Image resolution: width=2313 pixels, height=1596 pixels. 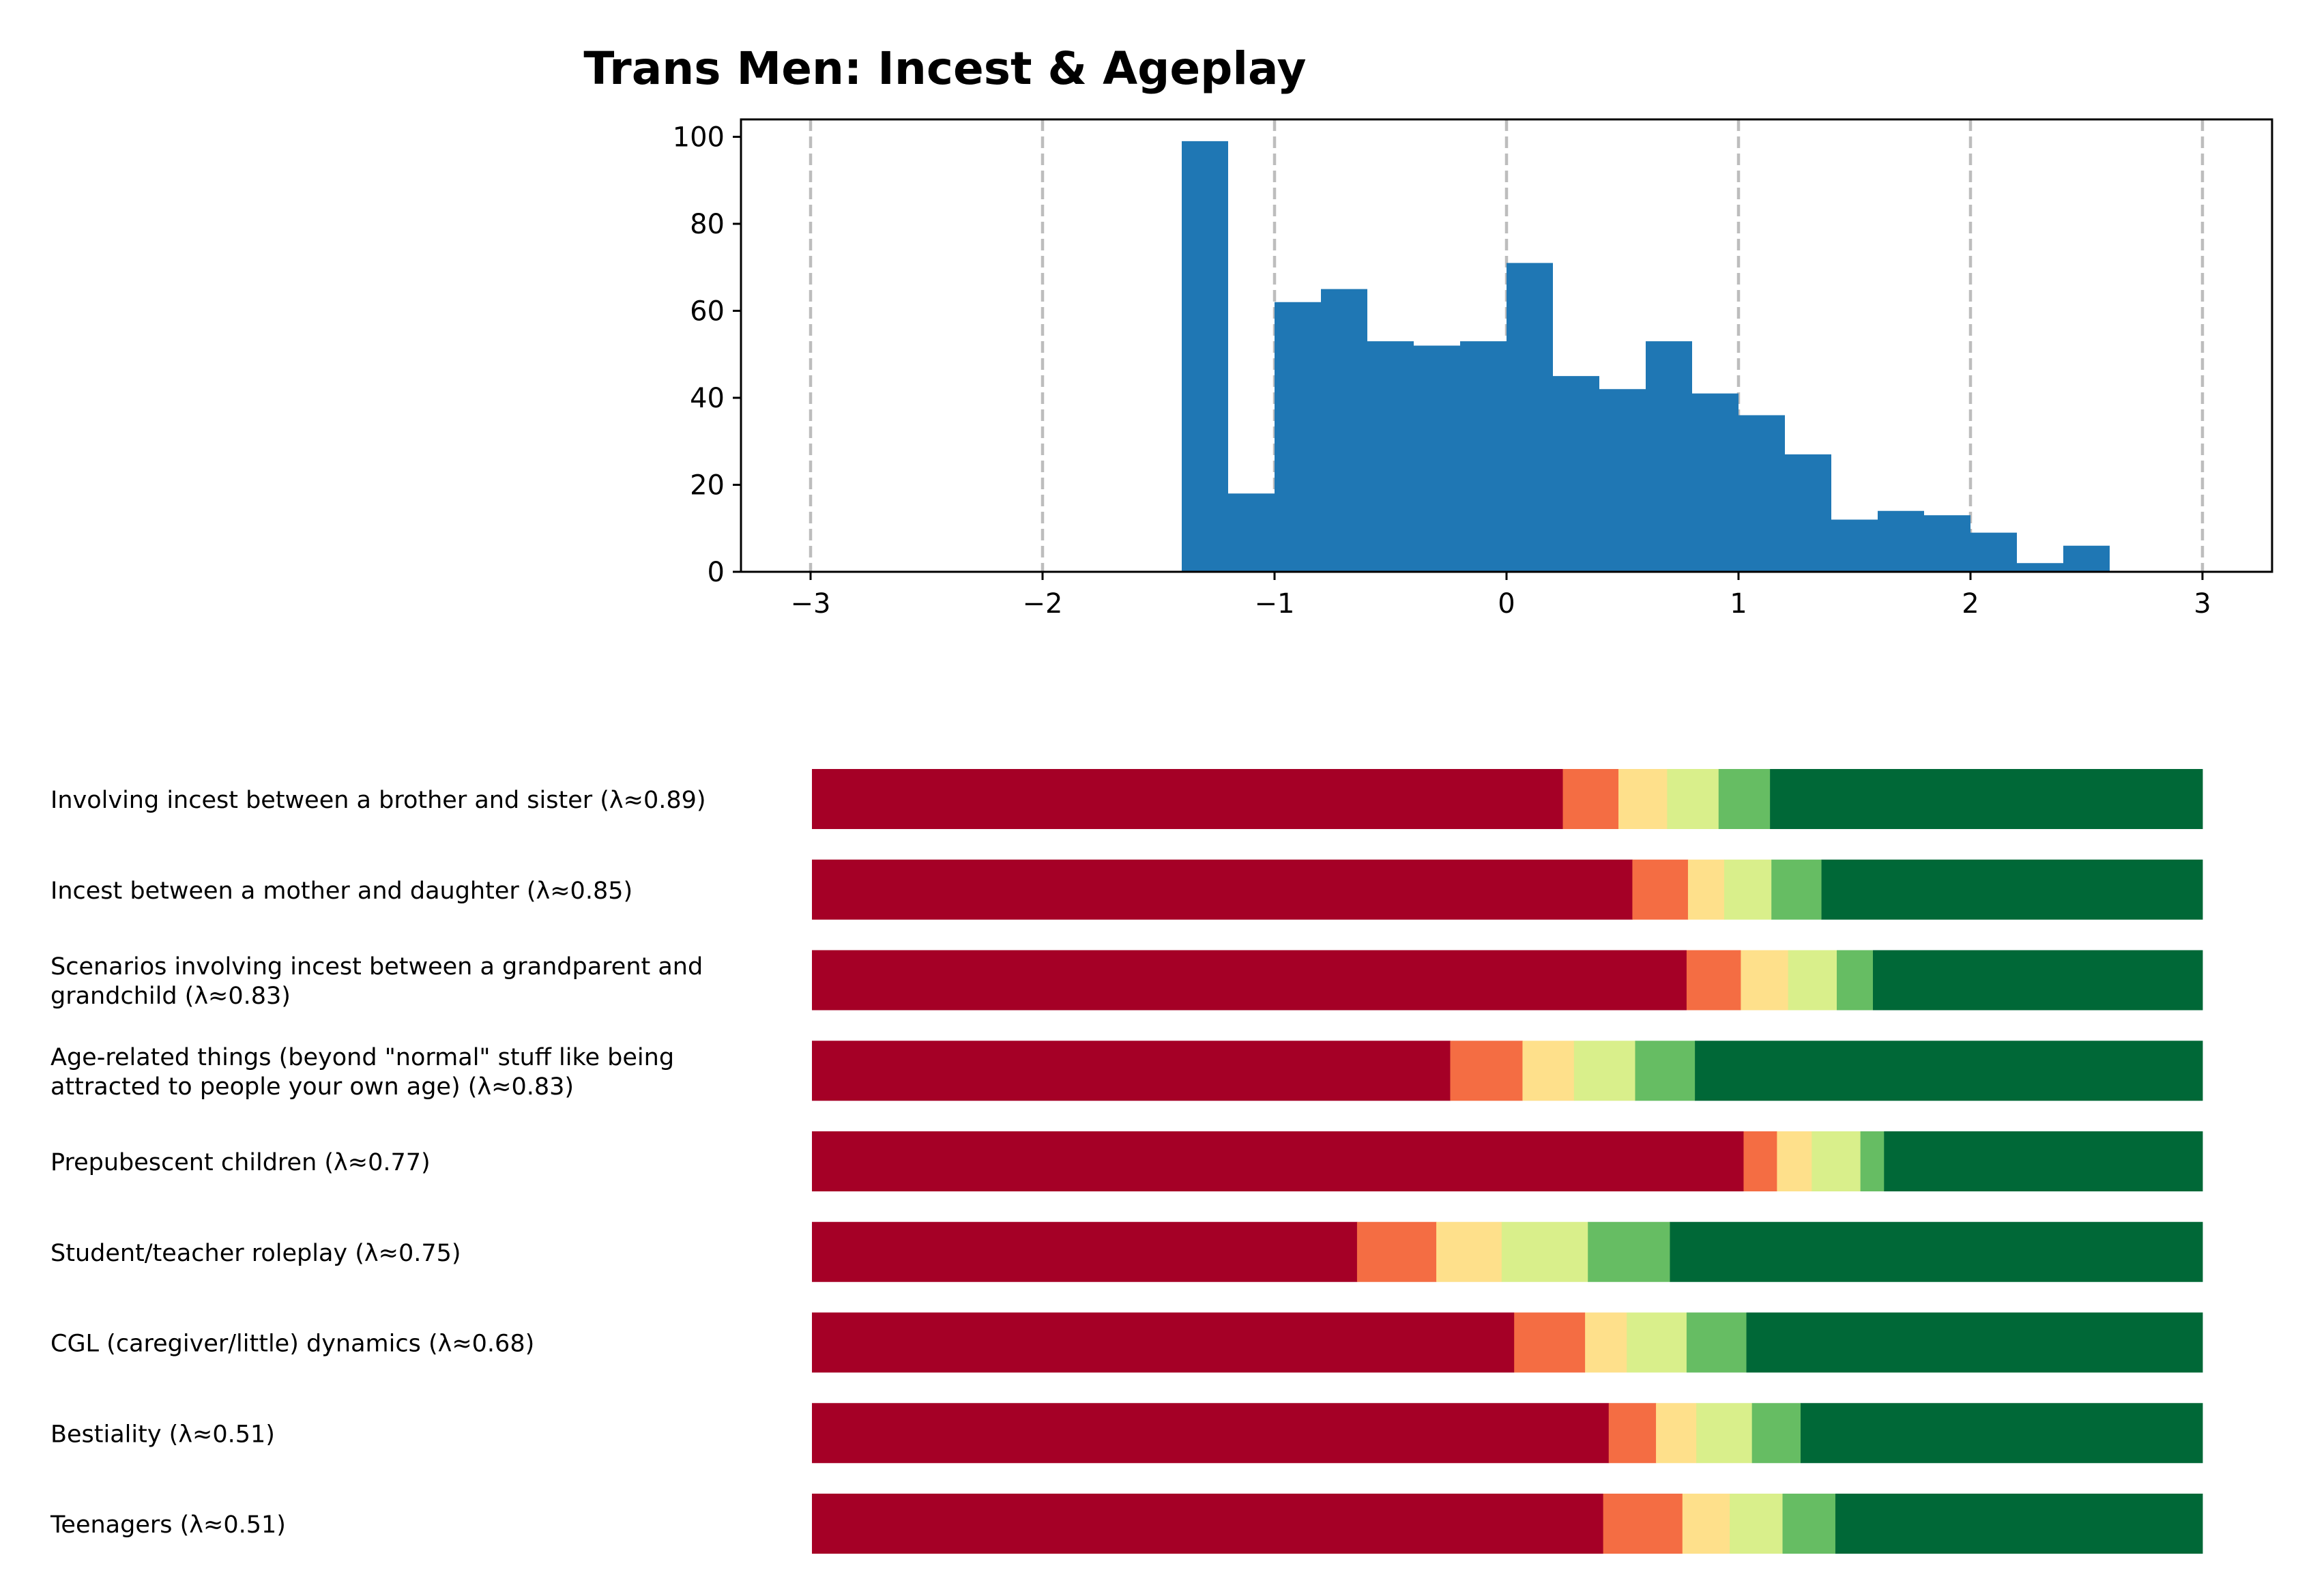 I want to click on y-tick-label: 80, so click(x=707, y=224).